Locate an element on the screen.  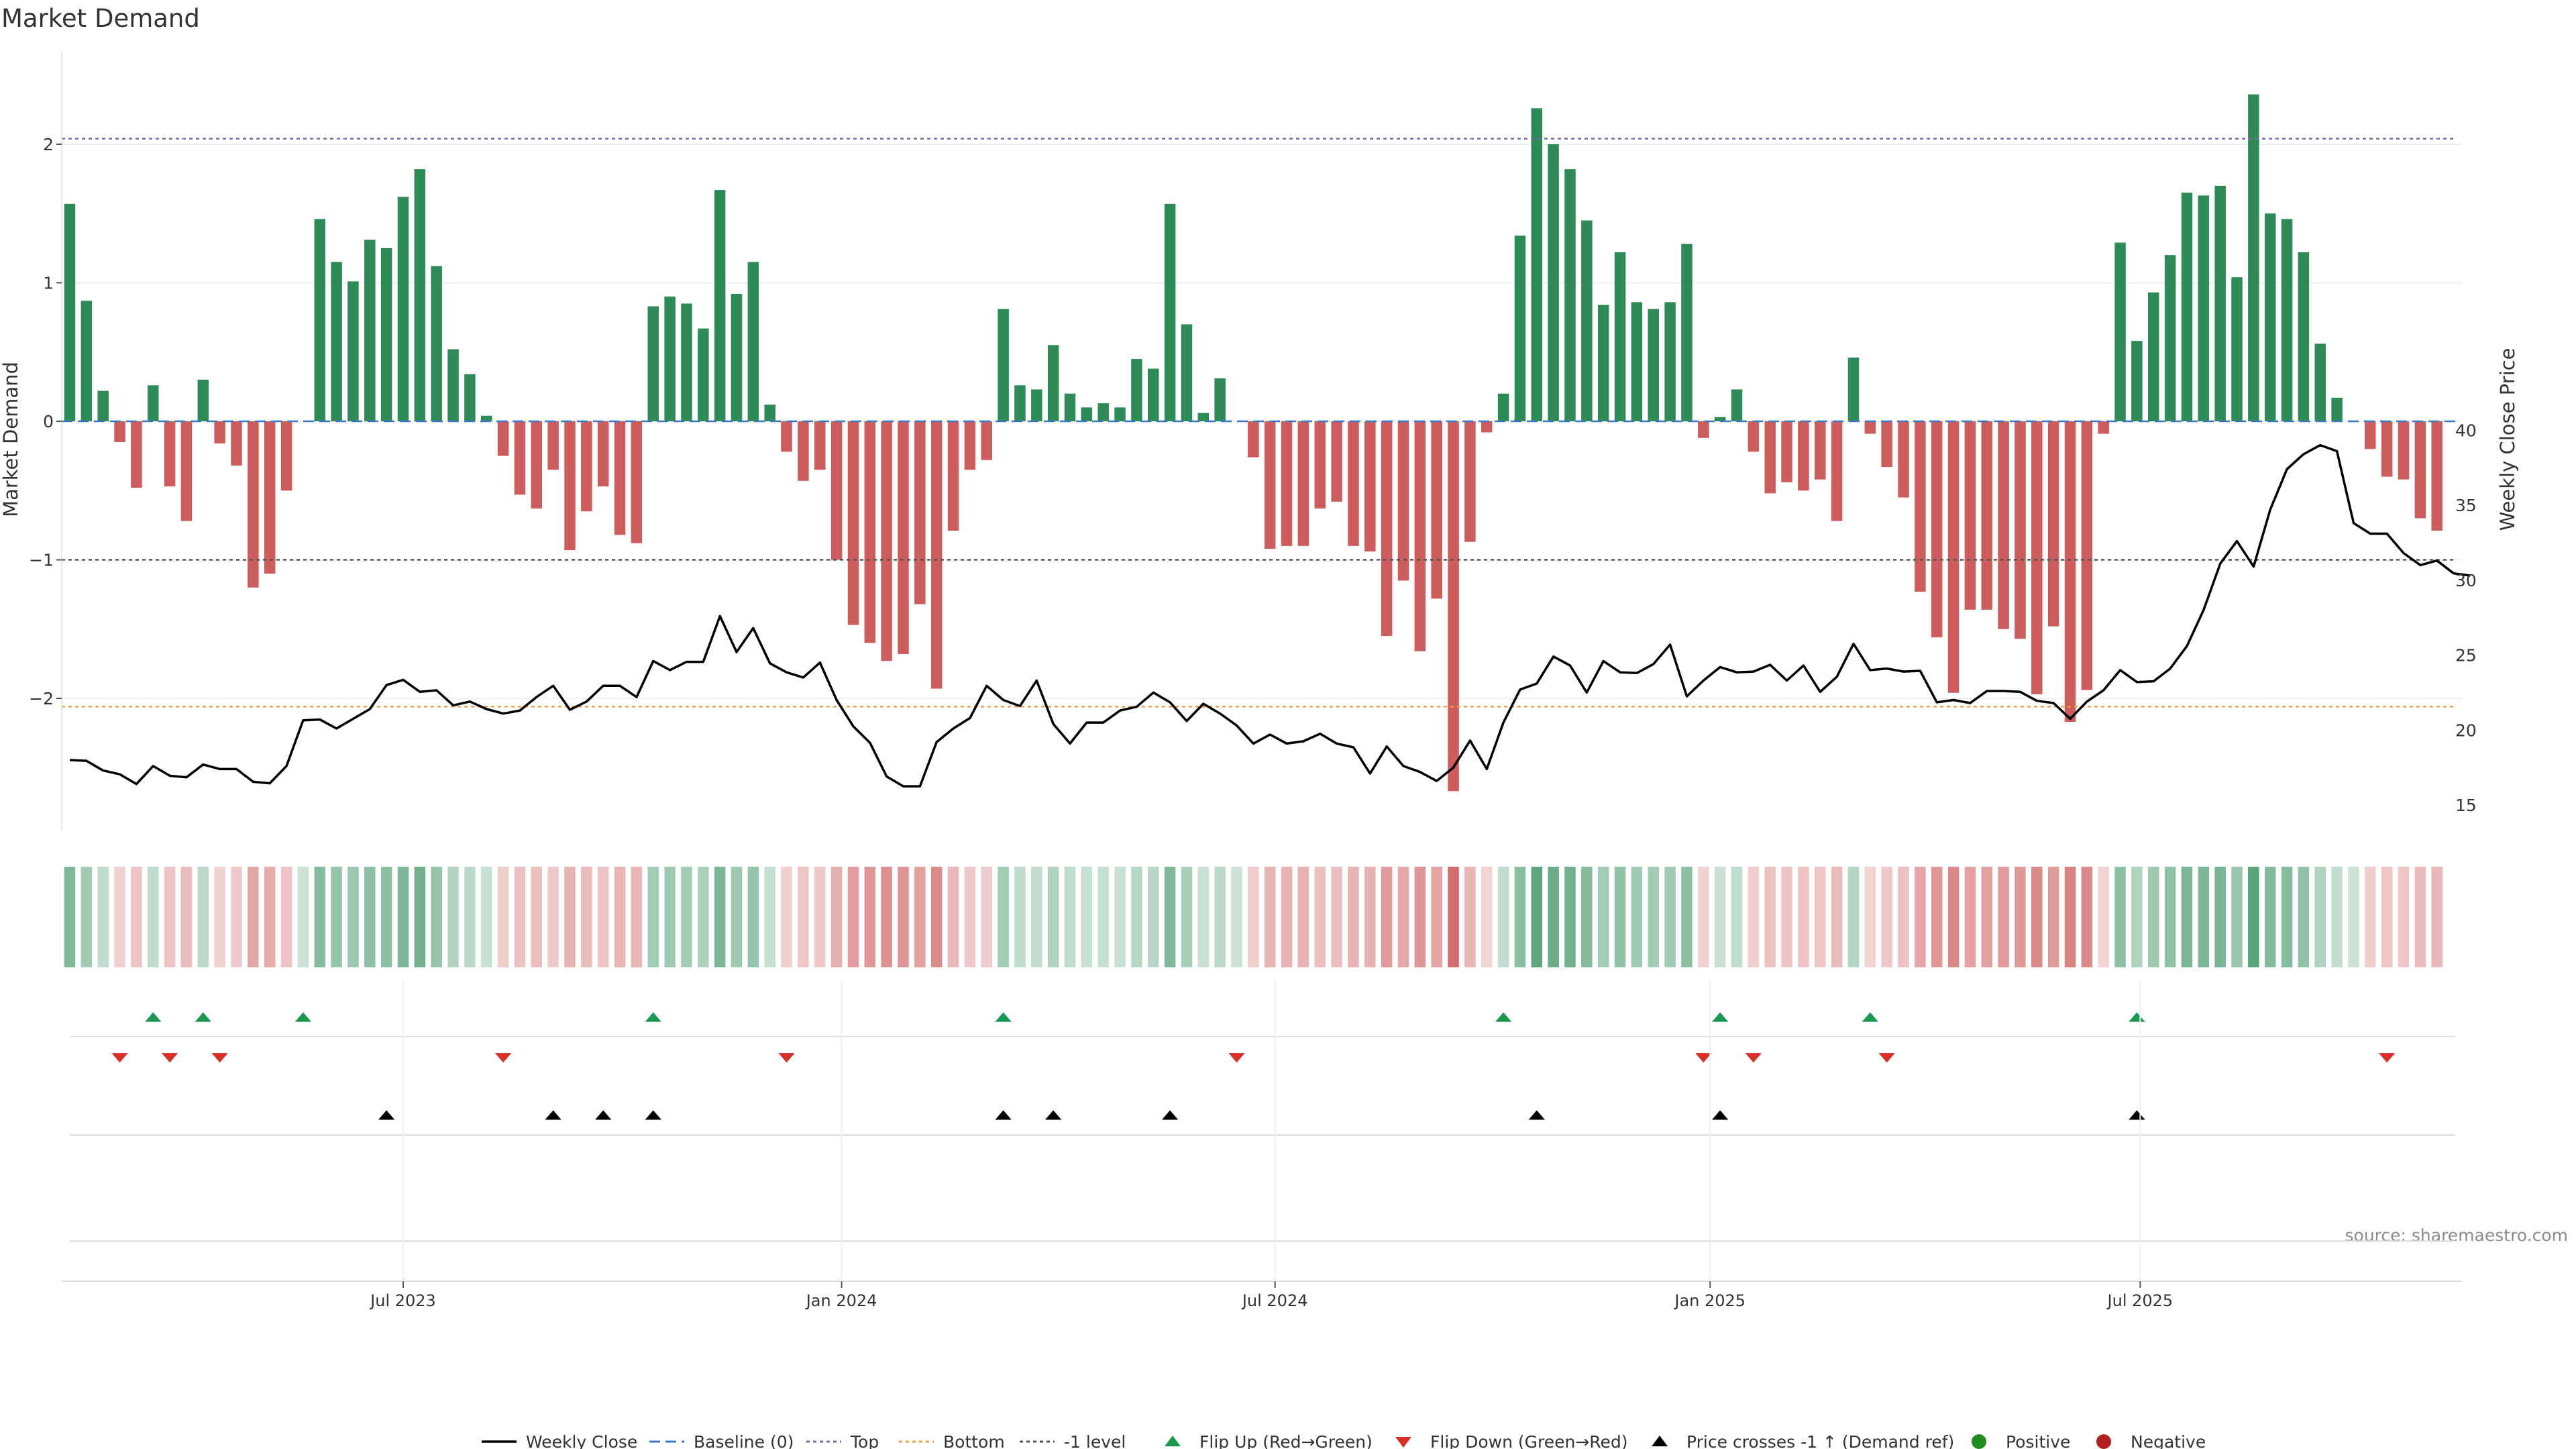
legend-swatch-triangle-down is located at coordinates (1403, 1442).